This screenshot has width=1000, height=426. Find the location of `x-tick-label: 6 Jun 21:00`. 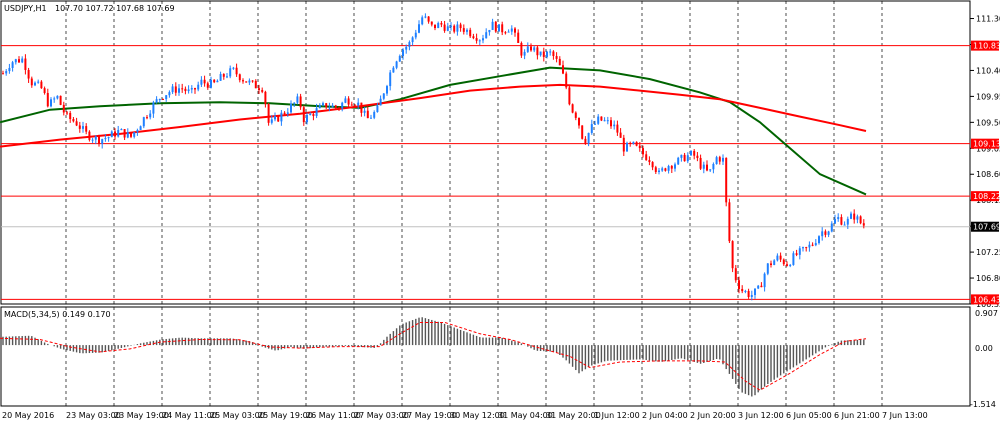

x-tick-label: 6 Jun 21:00 is located at coordinates (857, 415).